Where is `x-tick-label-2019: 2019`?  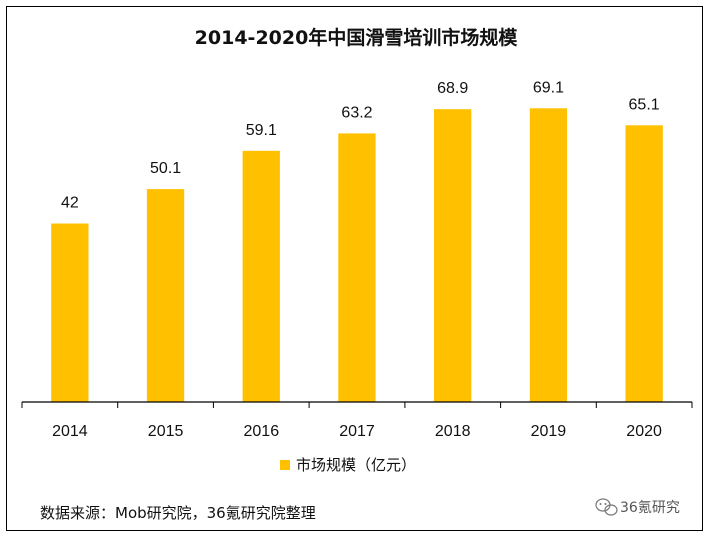
x-tick-label-2019: 2019 is located at coordinates (549, 431).